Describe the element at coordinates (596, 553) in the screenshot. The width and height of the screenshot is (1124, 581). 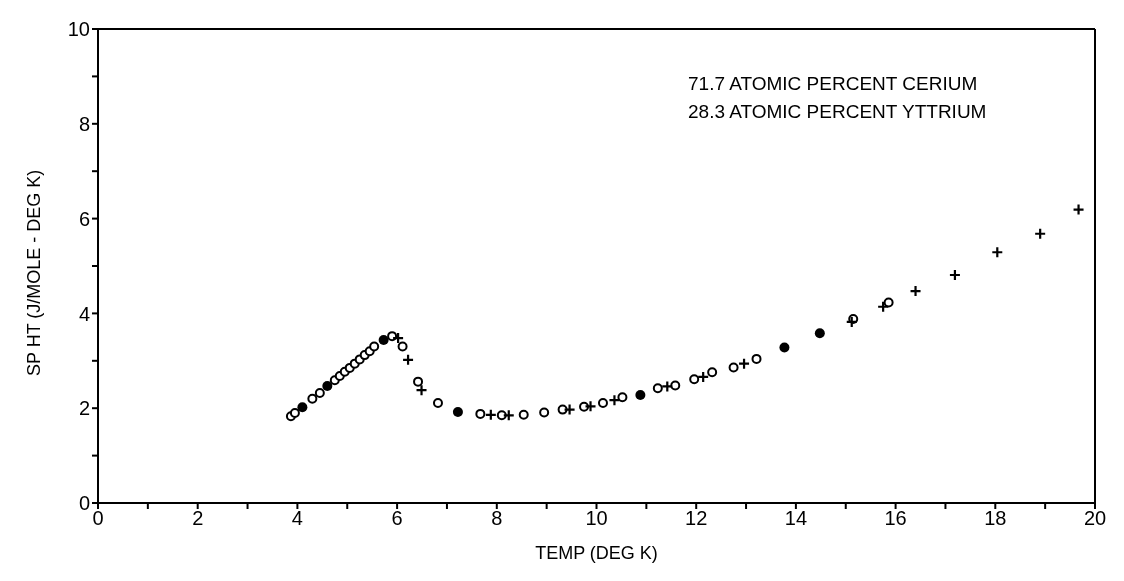
I see `x-axis-title: TEMP (DEG K)` at that location.